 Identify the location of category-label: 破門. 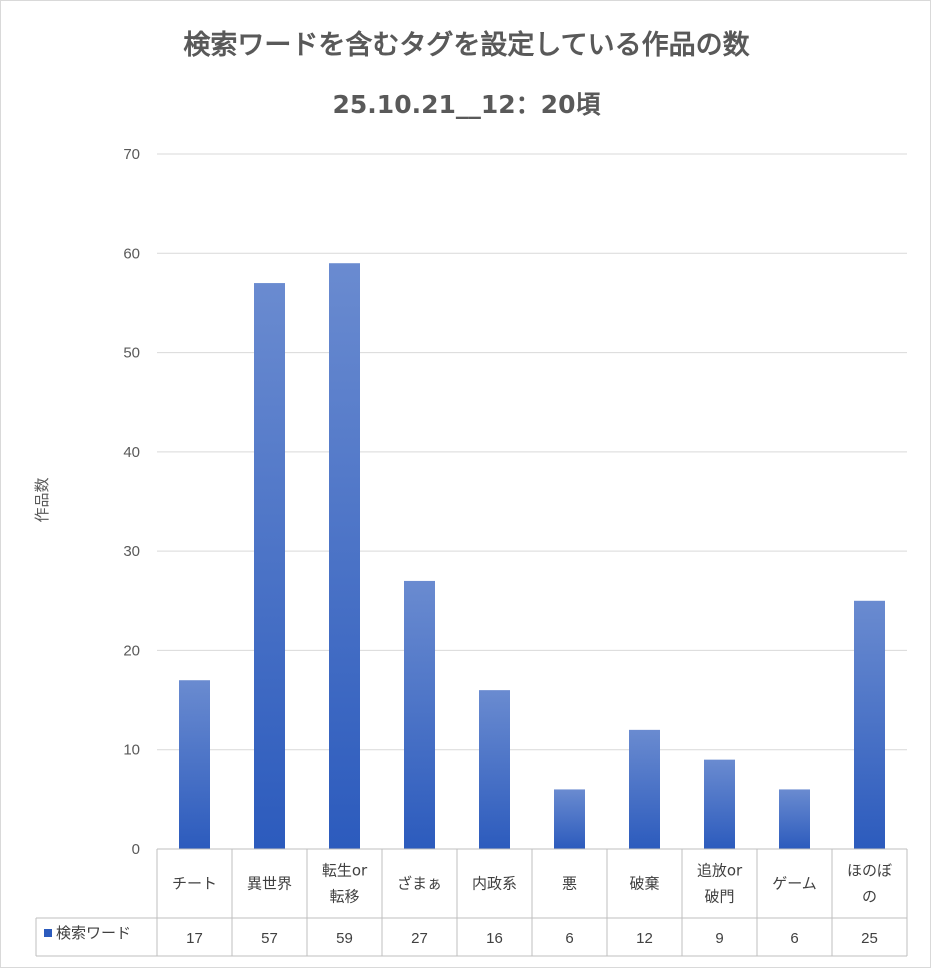
(719, 897).